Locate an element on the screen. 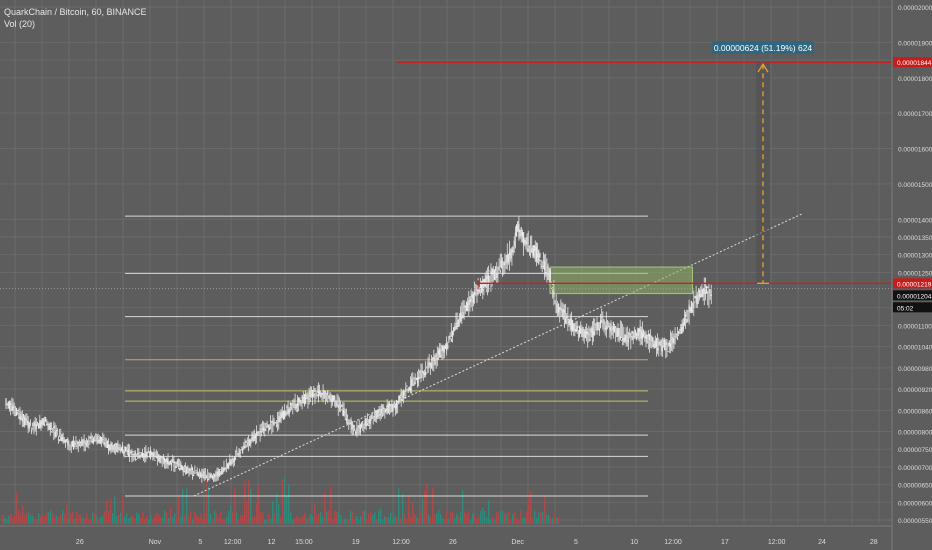 The image size is (932, 550). entry-price-badge: 0.00001219 is located at coordinates (914, 284).